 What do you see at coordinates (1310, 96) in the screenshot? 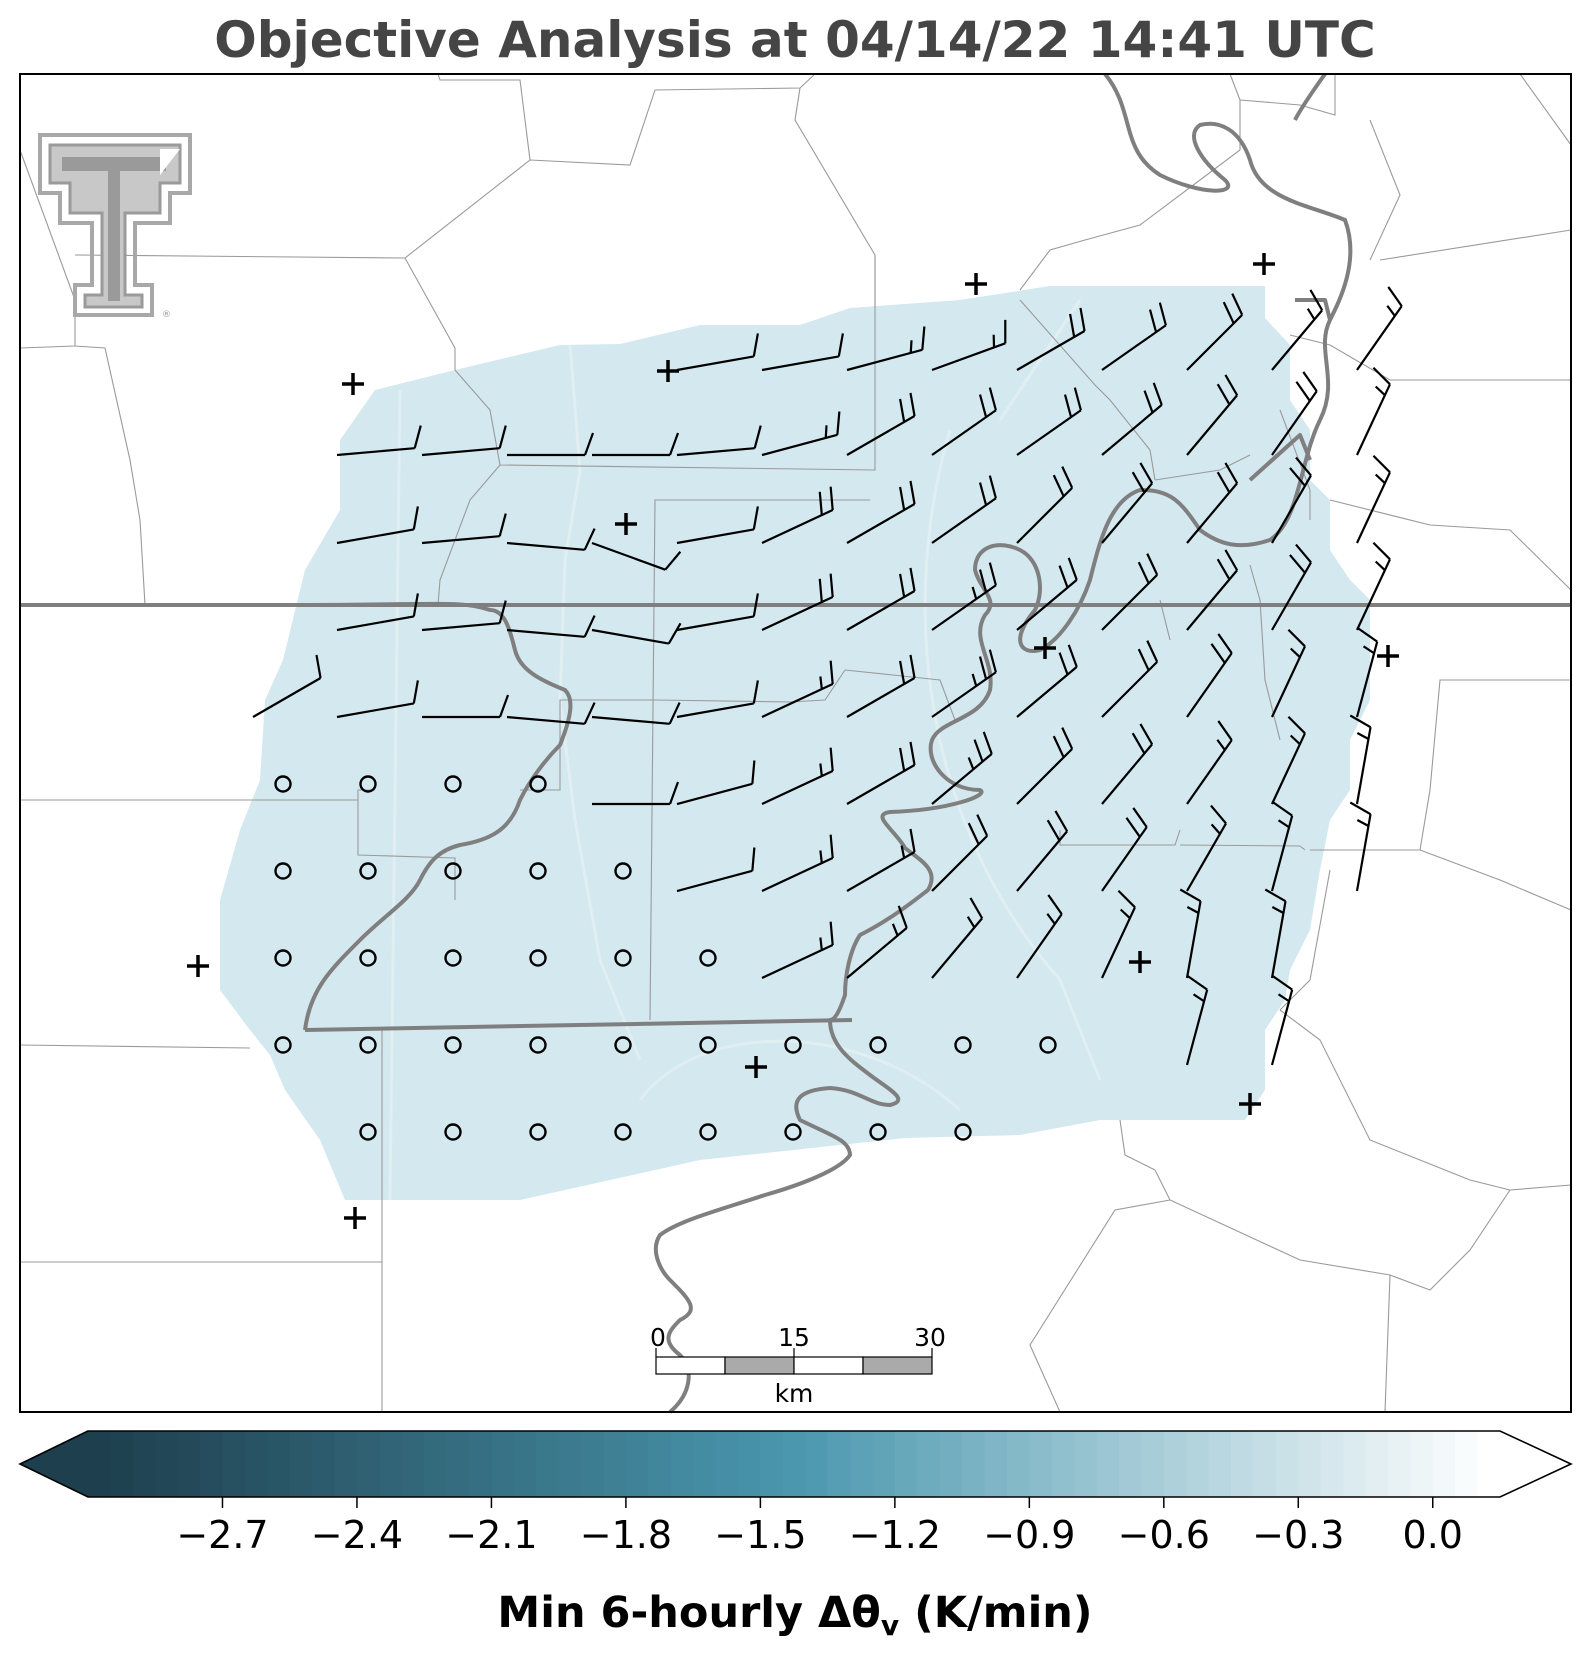
I see `river-segment` at bounding box center [1310, 96].